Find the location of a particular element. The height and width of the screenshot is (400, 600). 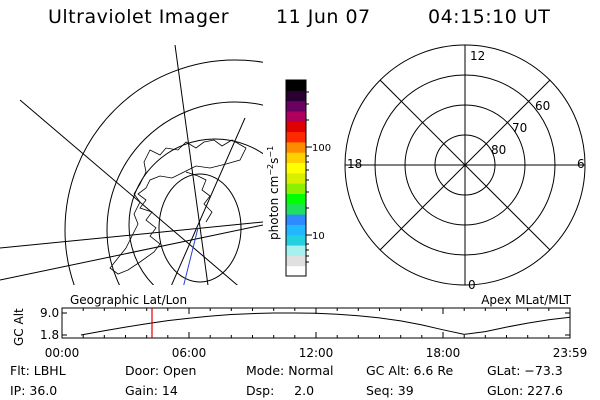

mlt-label-18: 18 is located at coordinates (354, 164).